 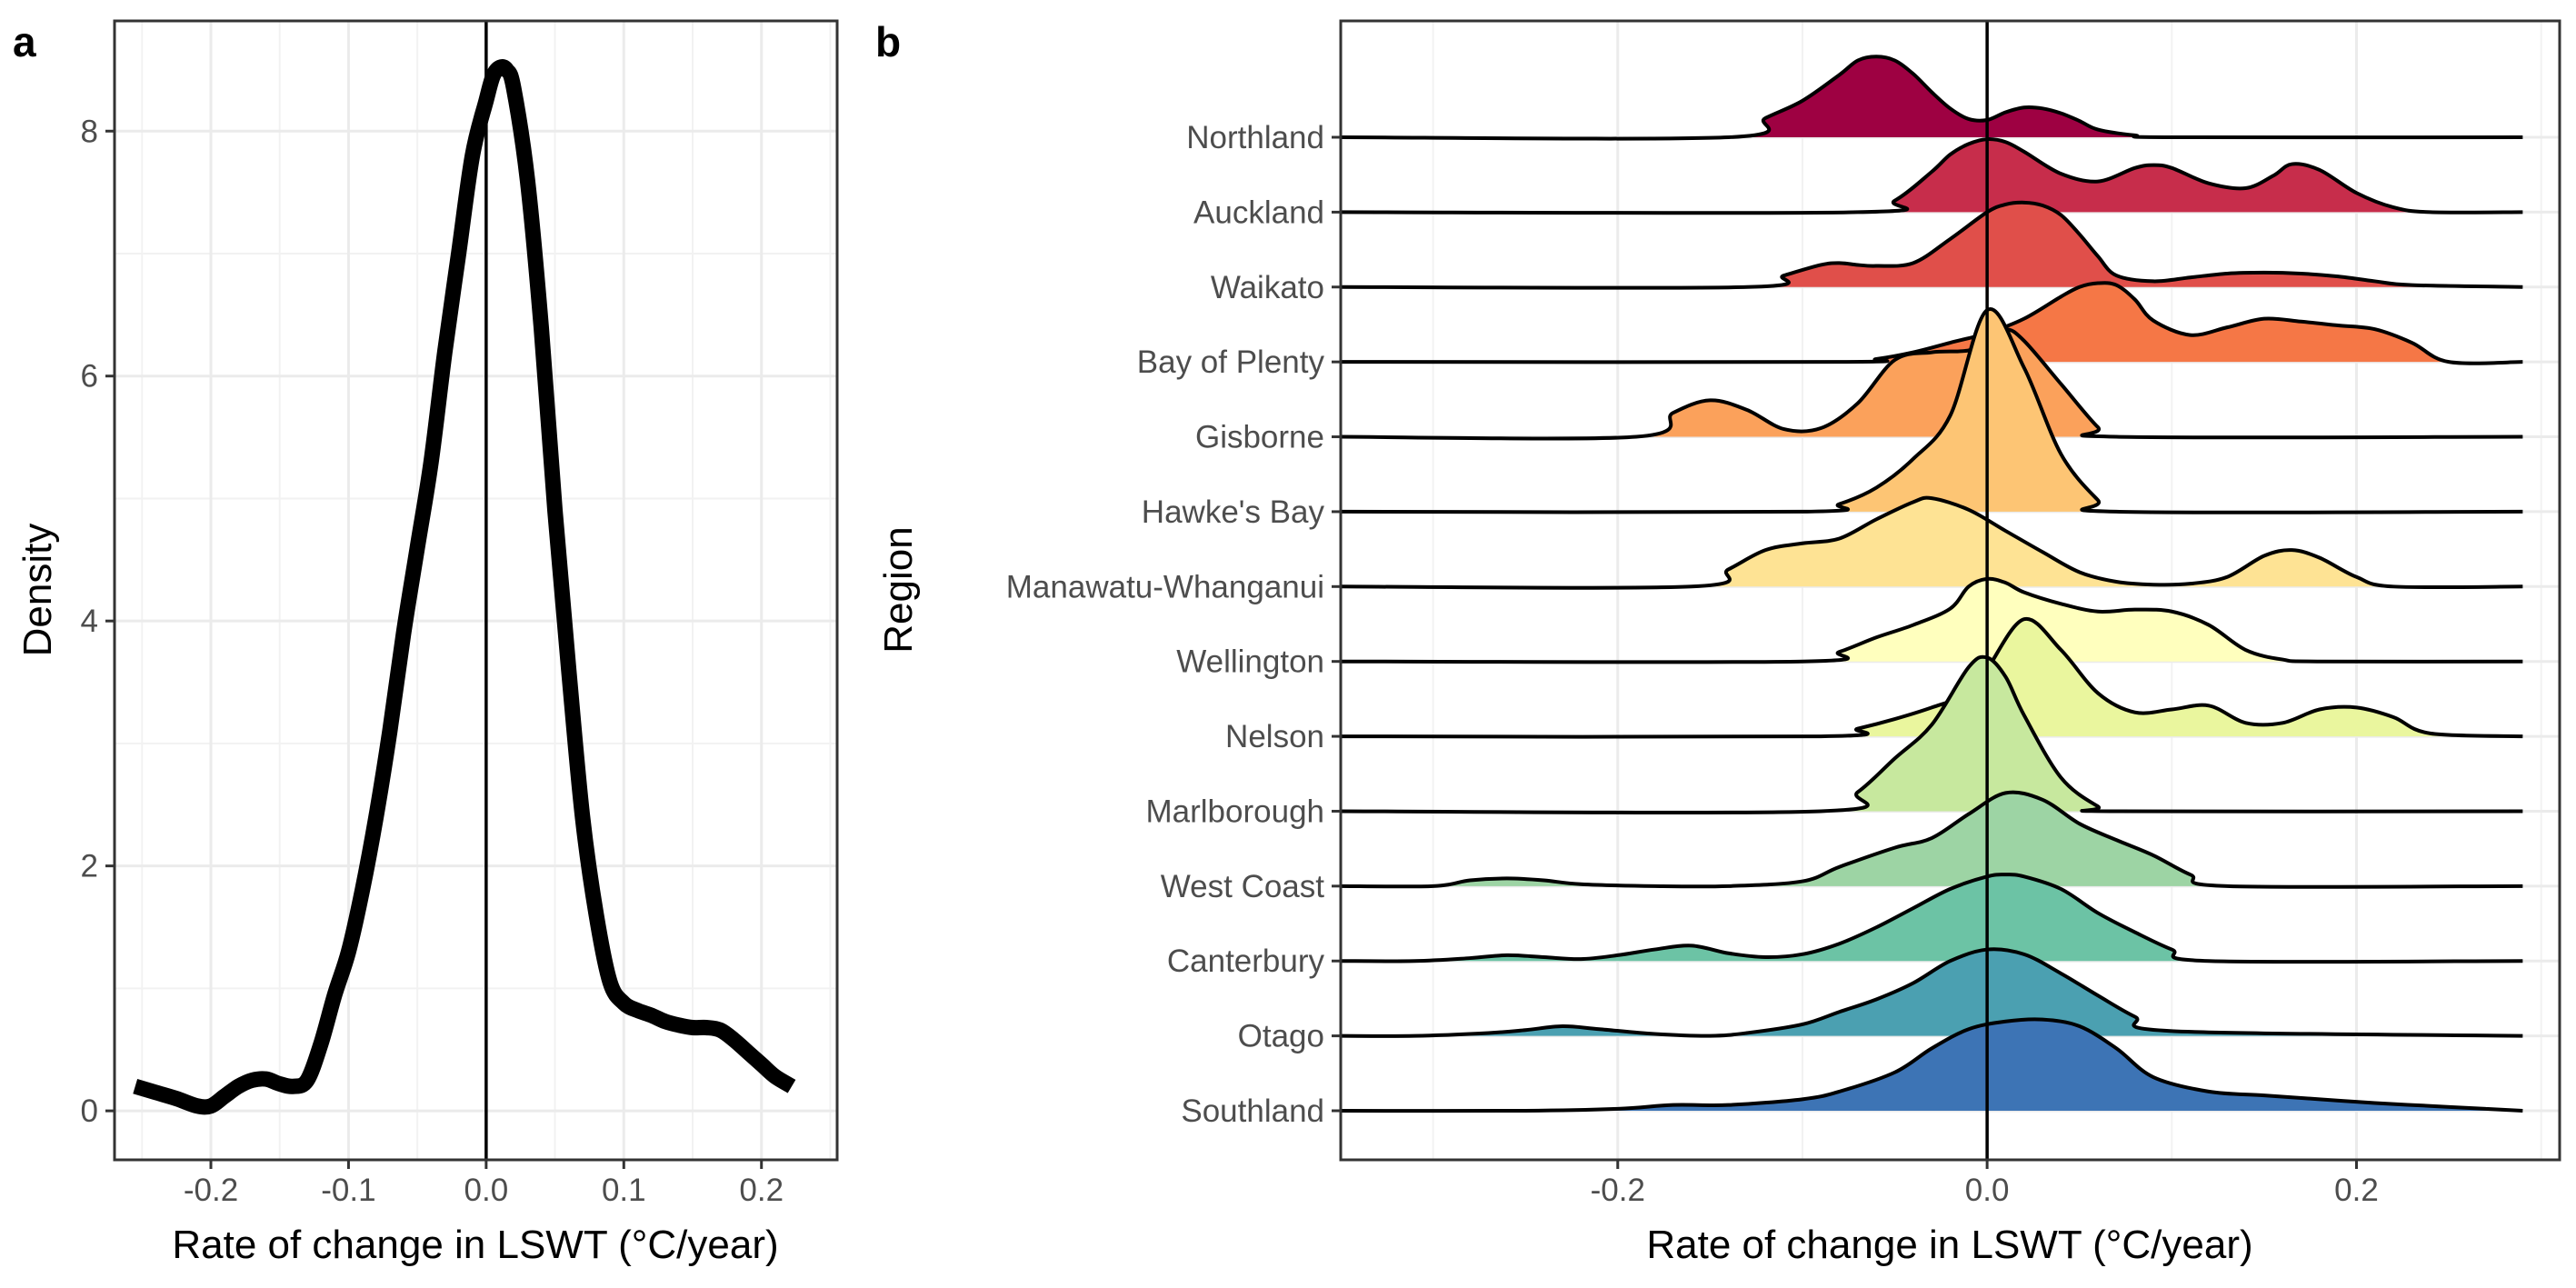 What do you see at coordinates (89, 866) in the screenshot?
I see `panel-a-y-tick-label: 2` at bounding box center [89, 866].